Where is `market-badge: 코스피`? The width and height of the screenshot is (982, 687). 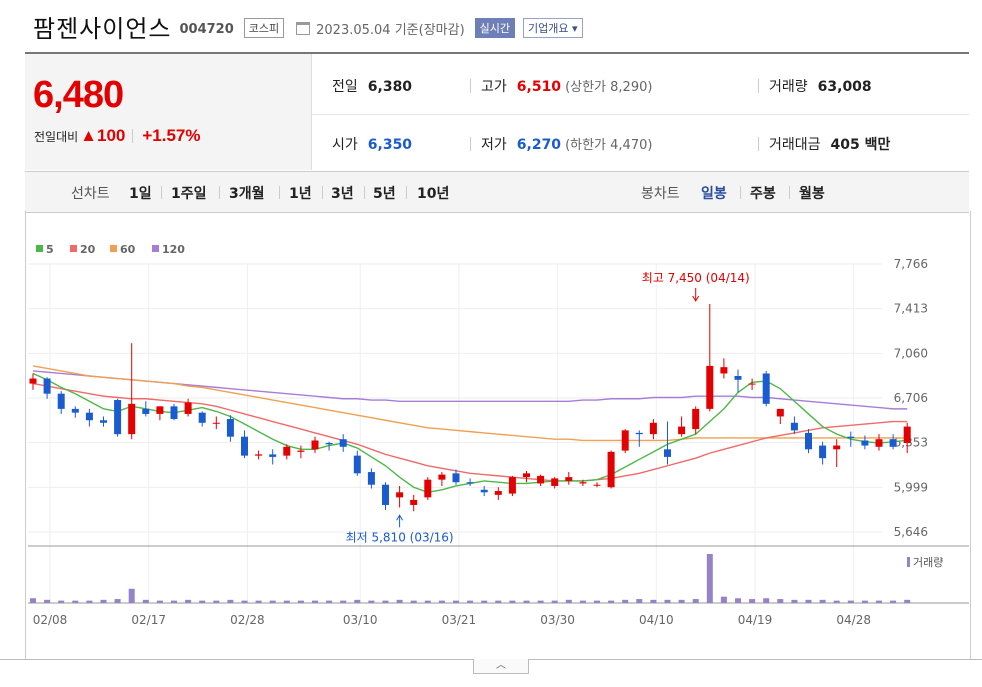 market-badge: 코스피 is located at coordinates (264, 28).